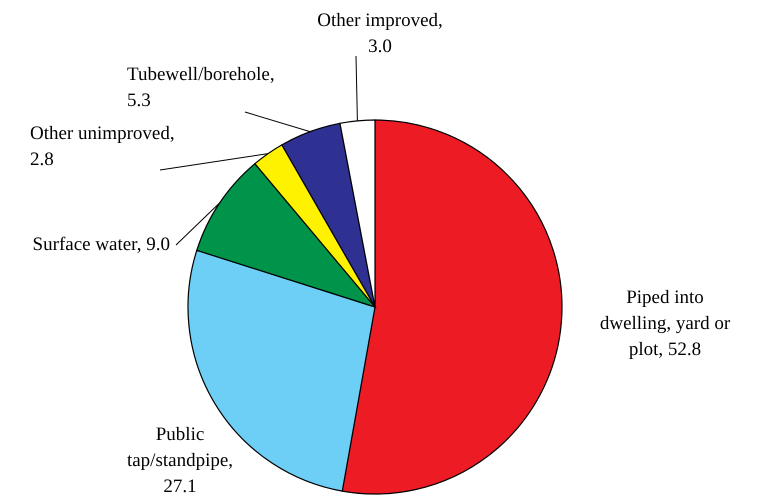 This screenshot has height=495, width=768. Describe the element at coordinates (201, 87) in the screenshot. I see `slice-label: Tubewell/borehole, 5.3` at that location.